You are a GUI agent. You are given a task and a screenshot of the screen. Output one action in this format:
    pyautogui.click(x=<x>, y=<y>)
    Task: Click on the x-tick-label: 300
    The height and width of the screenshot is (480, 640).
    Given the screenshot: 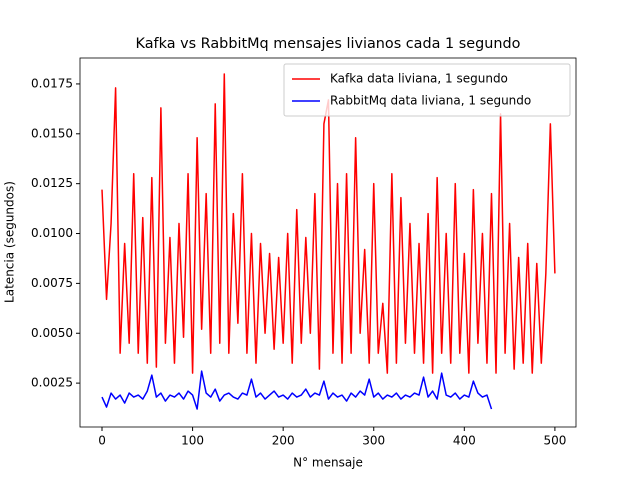 What is the action you would take?
    pyautogui.click(x=373, y=441)
    